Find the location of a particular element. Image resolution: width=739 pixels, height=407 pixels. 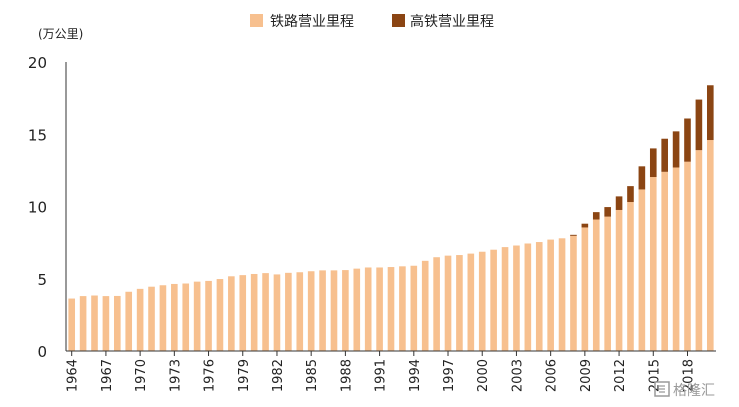

watermark: 格隆汇 is located at coordinates (684, 390).